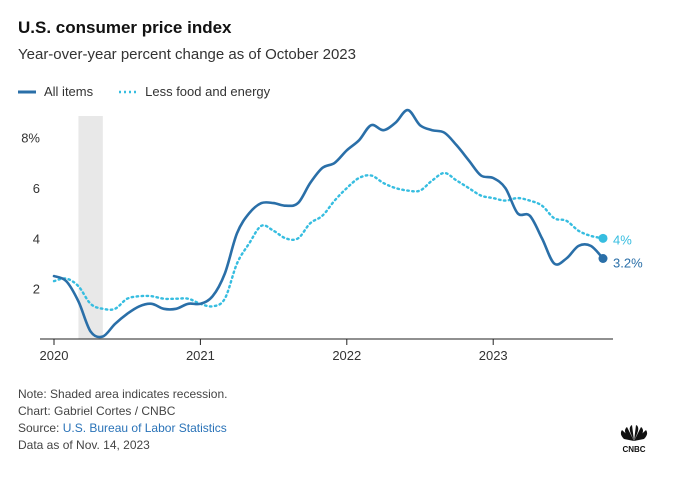  I want to click on end-point-all-items, so click(603, 258).